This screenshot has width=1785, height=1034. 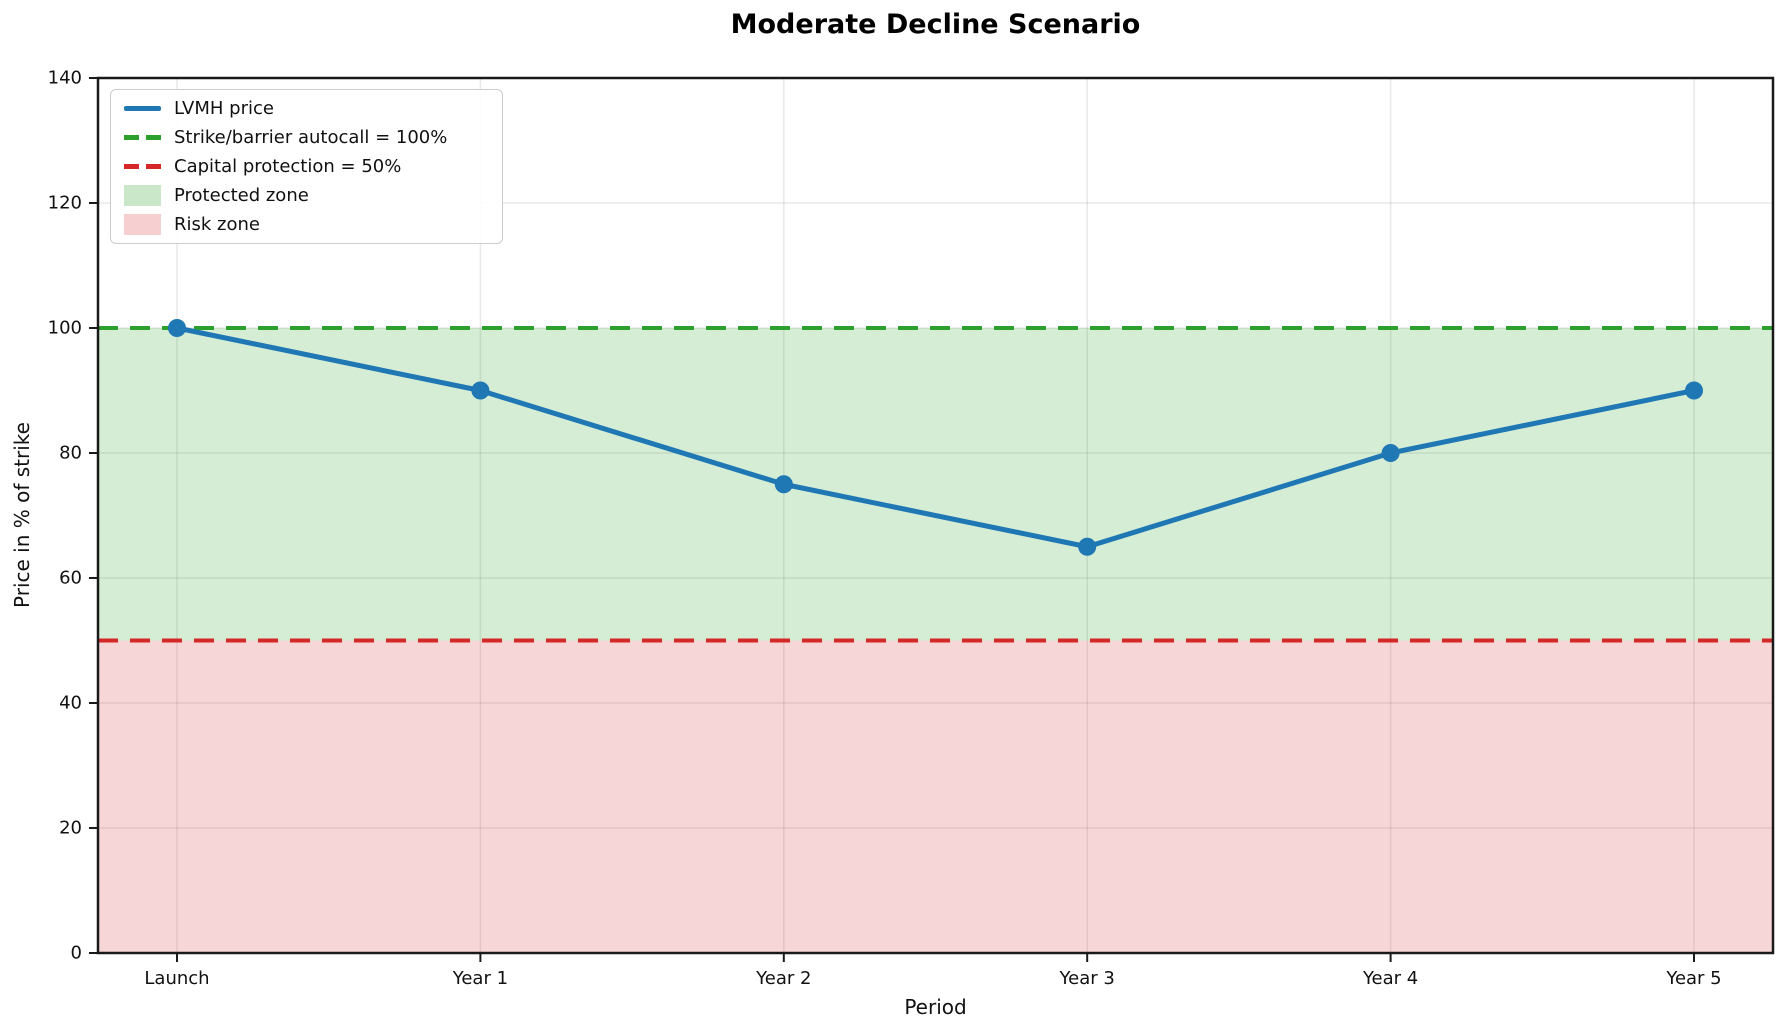 What do you see at coordinates (70, 703) in the screenshot?
I see `y-tick-label: 40` at bounding box center [70, 703].